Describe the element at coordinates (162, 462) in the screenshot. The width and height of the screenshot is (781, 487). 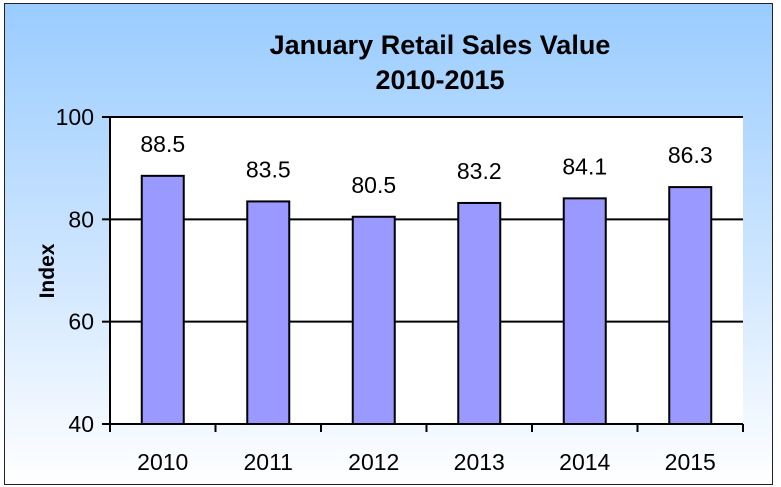
I see `x-tick-label: 2010` at that location.